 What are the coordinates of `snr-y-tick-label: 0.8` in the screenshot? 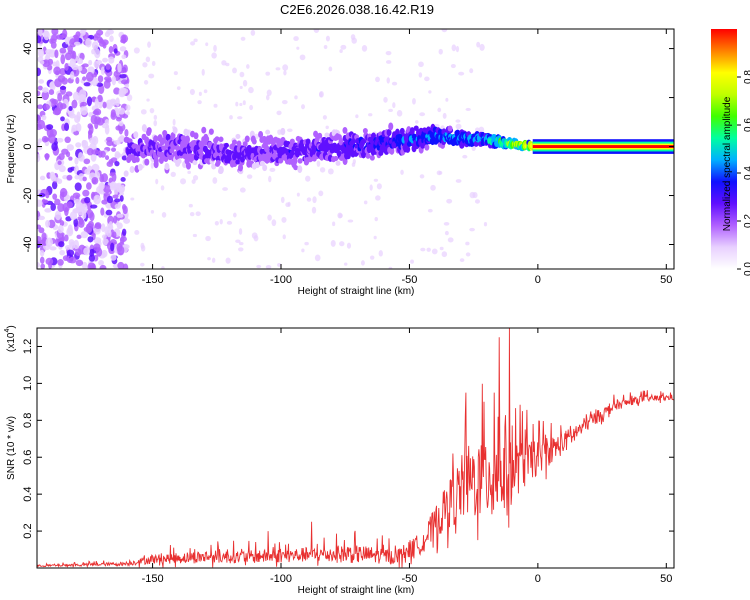 It's located at (28, 420).